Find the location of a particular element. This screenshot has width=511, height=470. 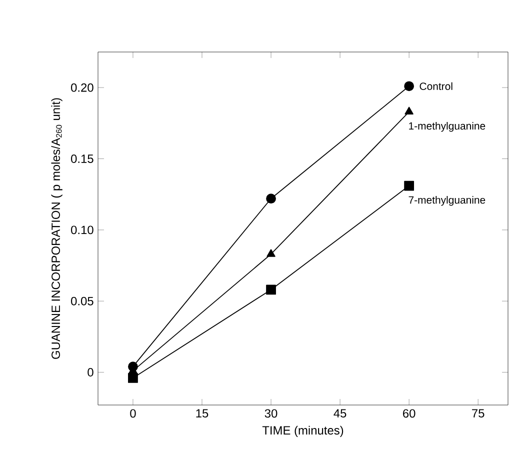

y-tick-label: 0.10 is located at coordinates (82, 230).